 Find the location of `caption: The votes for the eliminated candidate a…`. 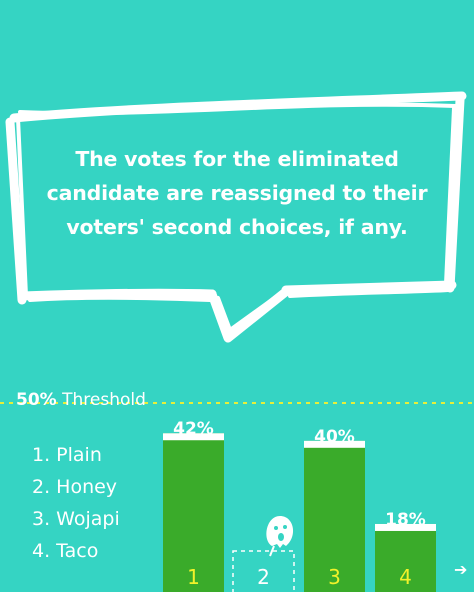

caption: The votes for the eliminated candidate a… is located at coordinates (237, 193).